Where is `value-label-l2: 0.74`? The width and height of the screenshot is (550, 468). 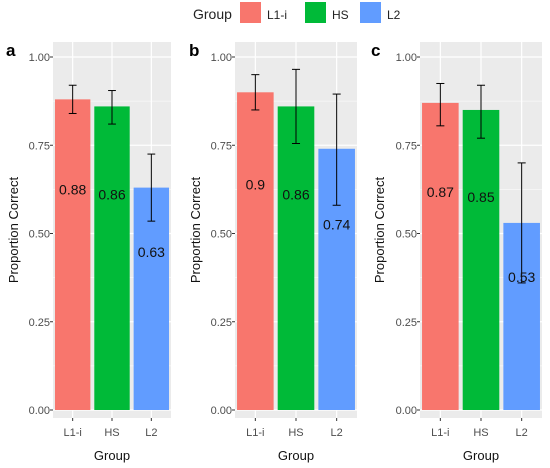
value-label-l2: 0.74 is located at coordinates (336, 225).